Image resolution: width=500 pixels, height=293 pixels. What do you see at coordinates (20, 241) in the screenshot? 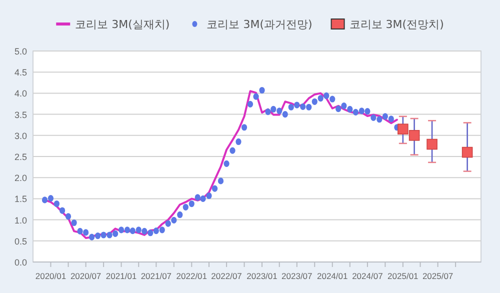
I see `y-tick-label: 0.5` at bounding box center [20, 241].